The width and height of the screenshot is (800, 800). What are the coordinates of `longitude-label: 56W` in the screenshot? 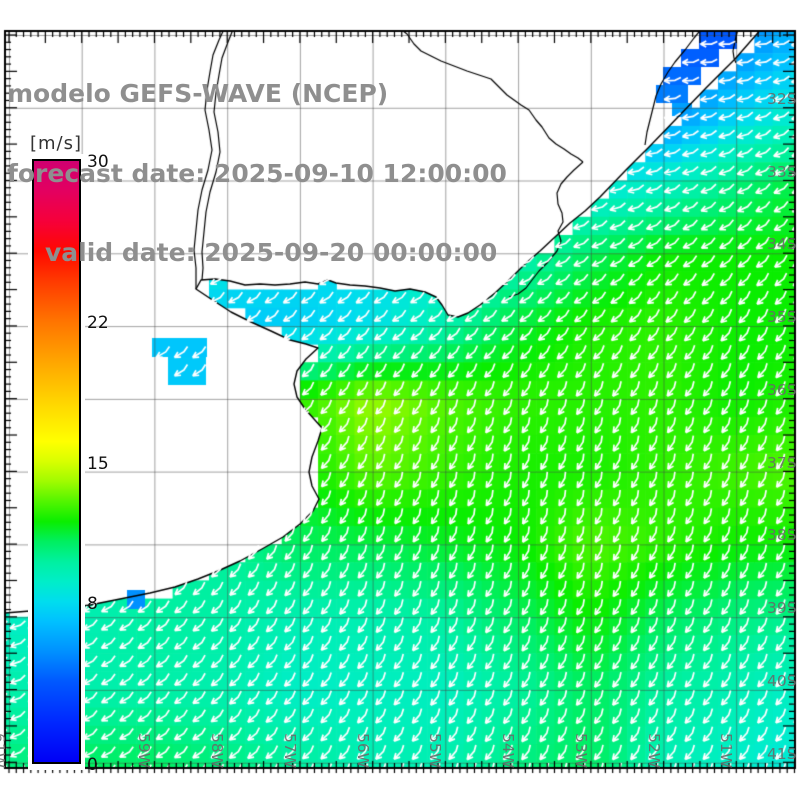 It's located at (362, 751).